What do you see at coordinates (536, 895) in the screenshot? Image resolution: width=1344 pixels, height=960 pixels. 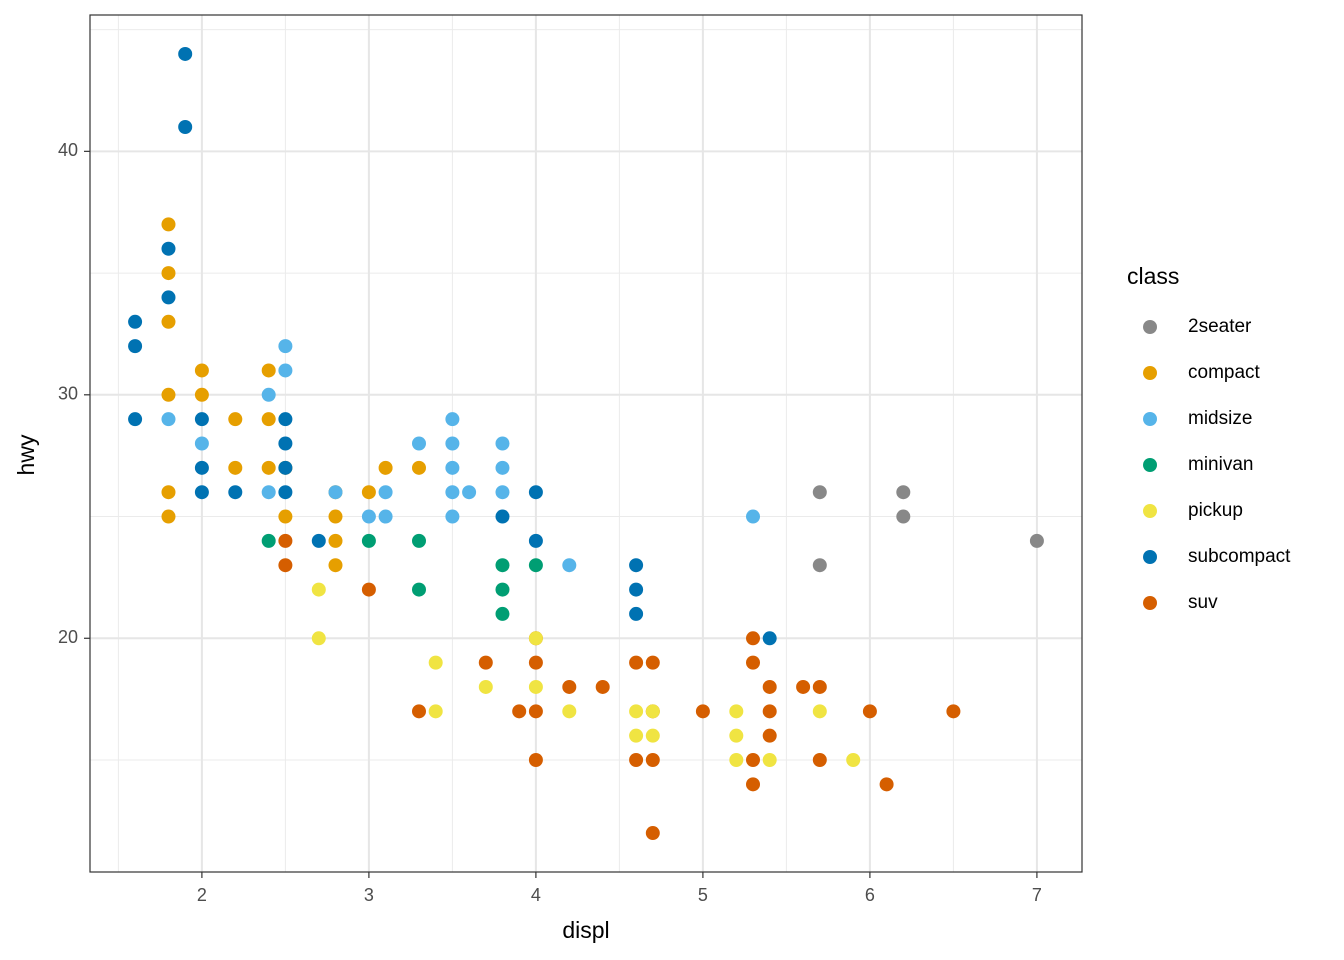 I see `x-tick-label: 4` at bounding box center [536, 895].